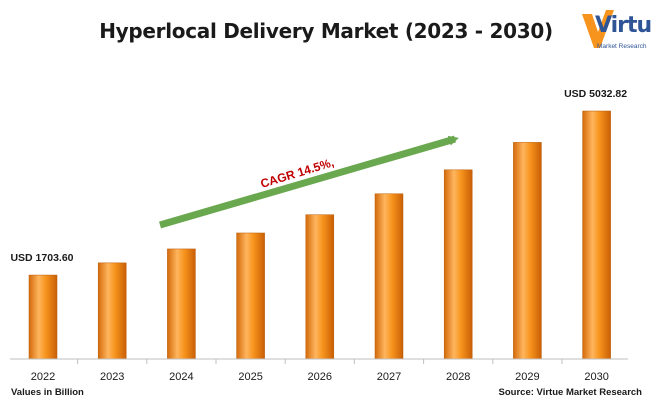 The width and height of the screenshot is (652, 402). I want to click on x-tick-label-2029: 2029, so click(527, 377).